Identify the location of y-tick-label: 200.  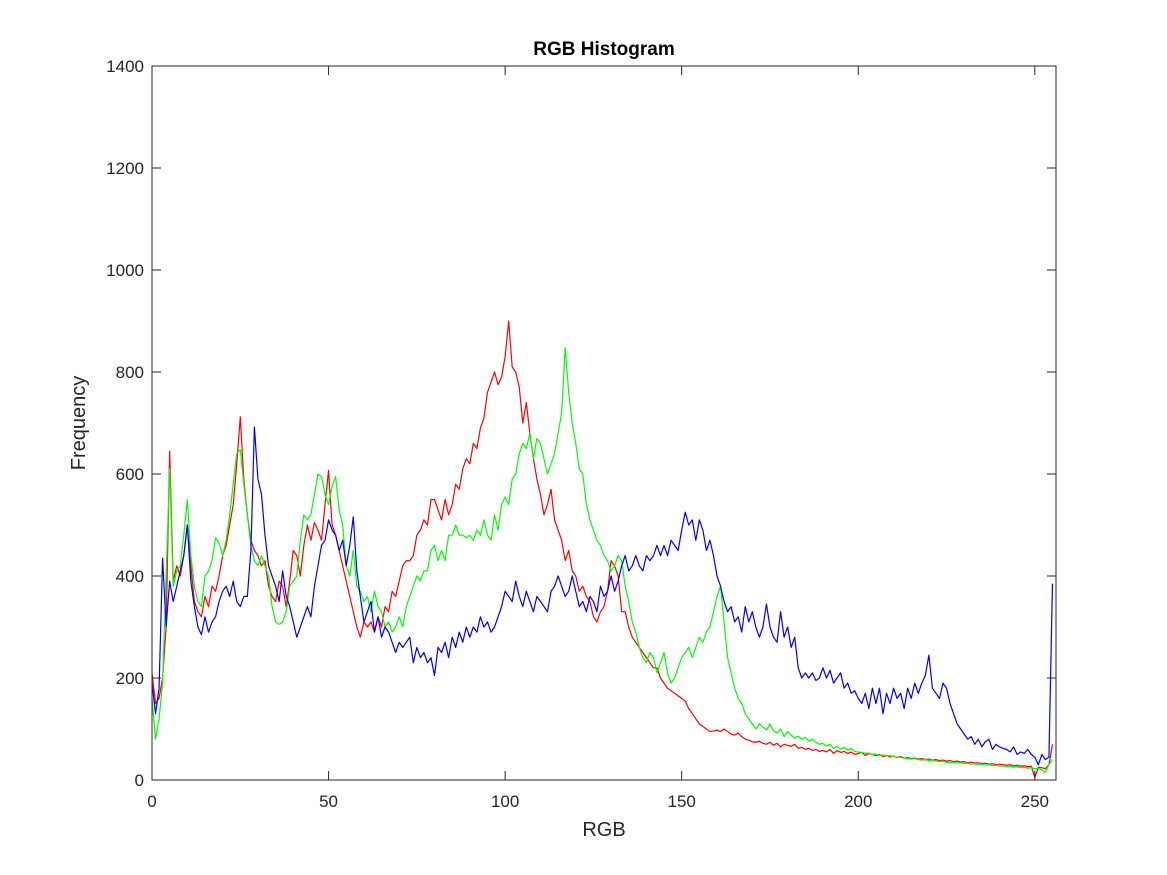
(130, 678).